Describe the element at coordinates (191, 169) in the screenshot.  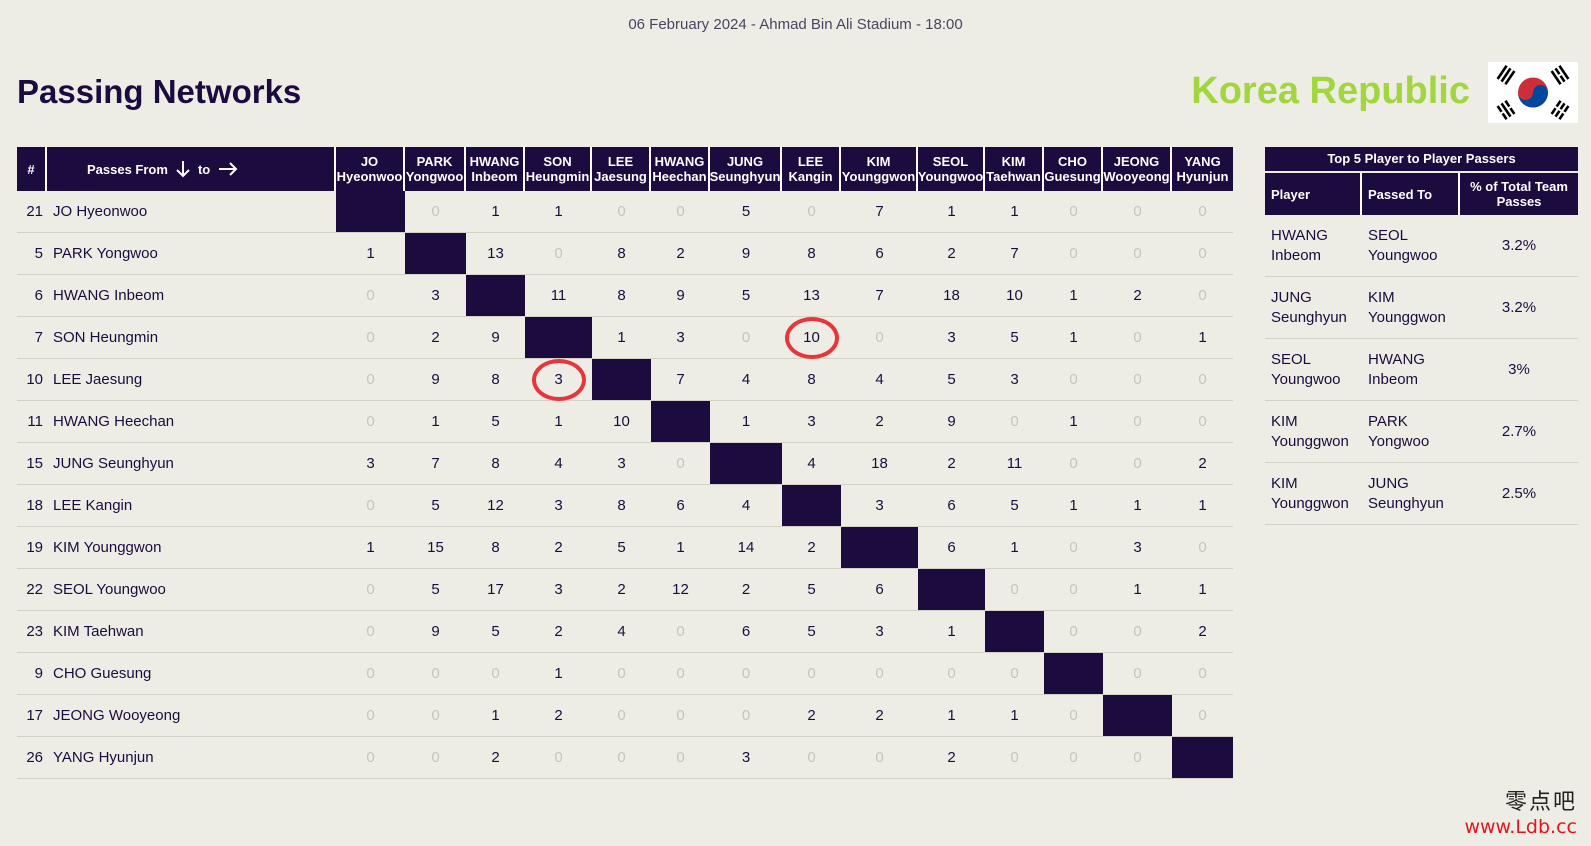
I see `passes-from-to-header: Passes From to` at that location.